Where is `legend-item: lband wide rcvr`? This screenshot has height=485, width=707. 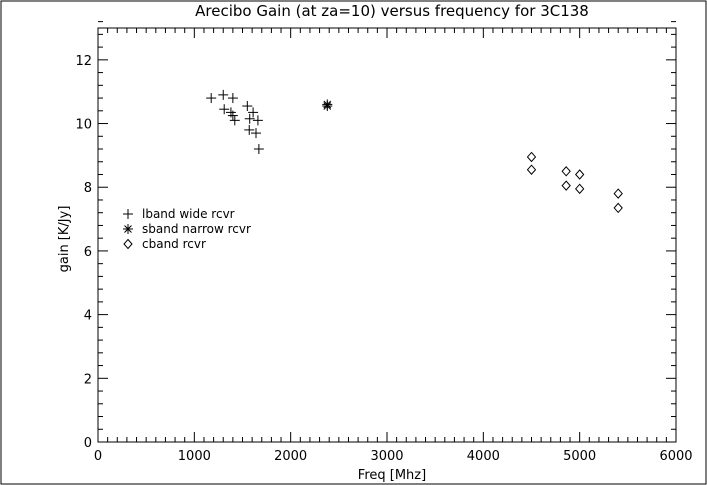
legend-item: lband wide rcvr is located at coordinates (179, 214).